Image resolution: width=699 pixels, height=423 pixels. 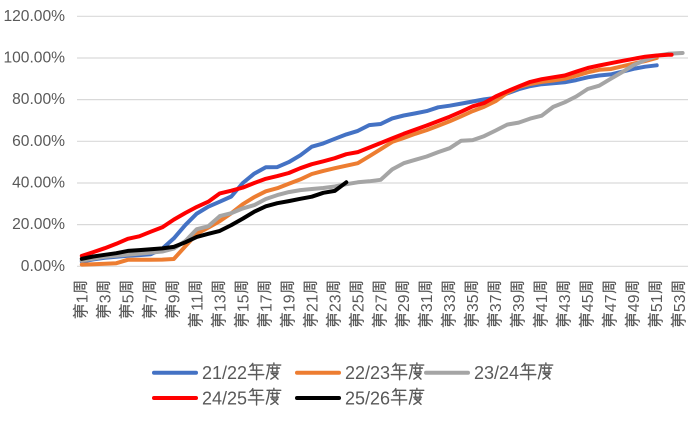 I want to click on svg-text: 9, so click(x=174, y=298).